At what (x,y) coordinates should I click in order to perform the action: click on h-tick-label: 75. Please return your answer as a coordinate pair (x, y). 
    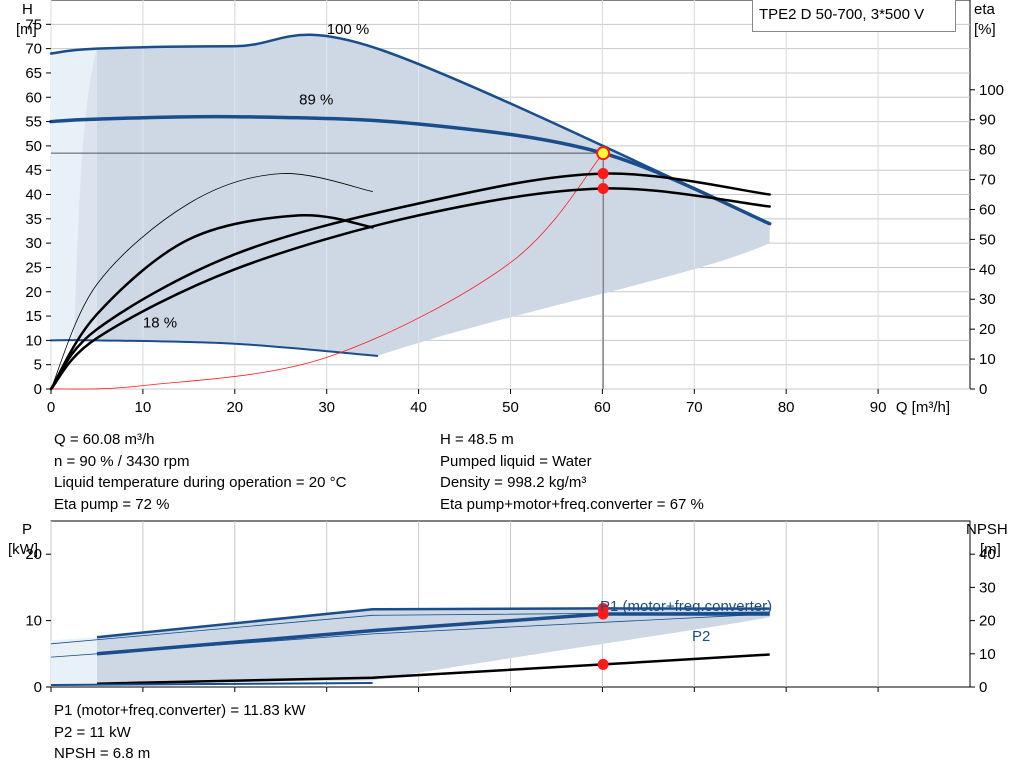
    Looking at the image, I should click on (33, 24).